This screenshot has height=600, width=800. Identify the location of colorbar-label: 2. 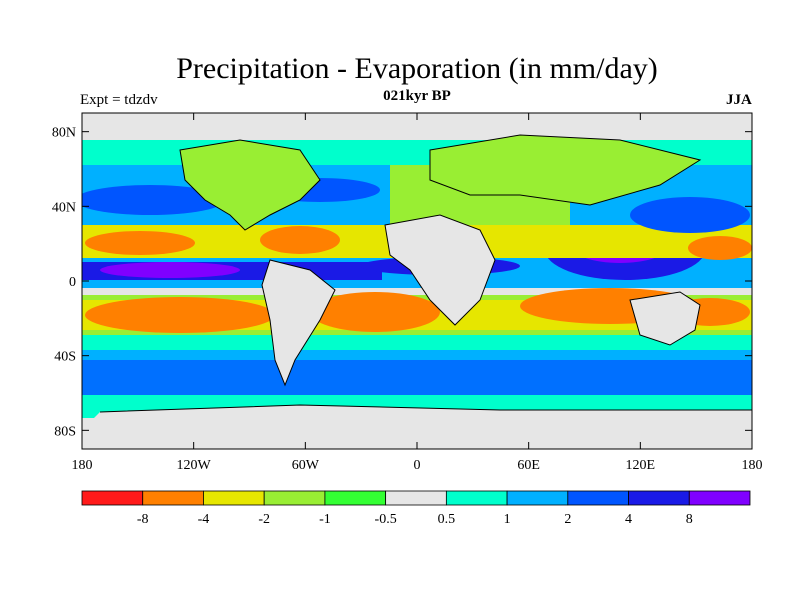
(567, 519).